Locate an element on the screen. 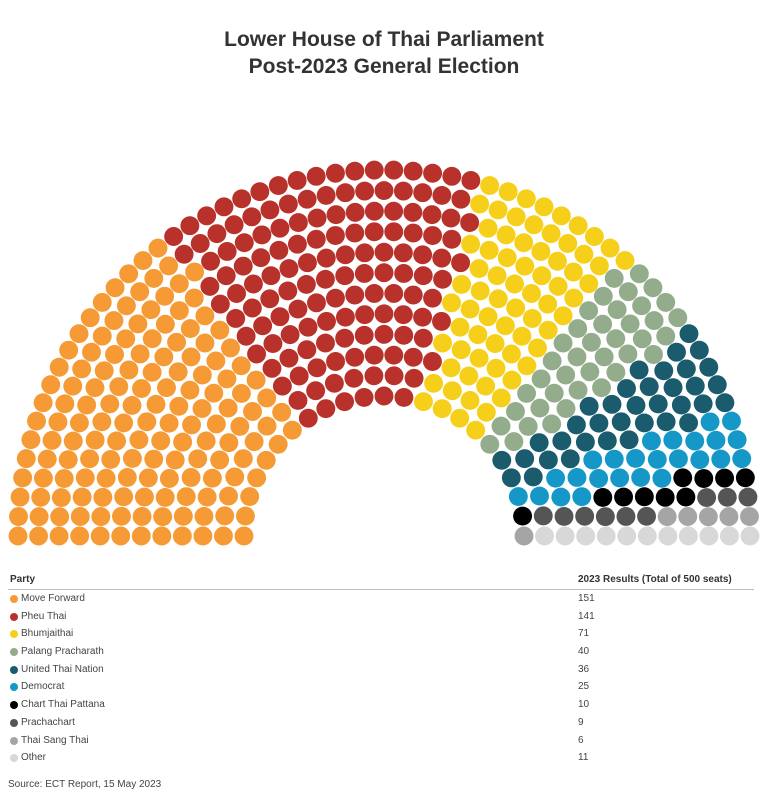 The width and height of the screenshot is (768, 799). table-row: Democrat 25 is located at coordinates (381, 687).